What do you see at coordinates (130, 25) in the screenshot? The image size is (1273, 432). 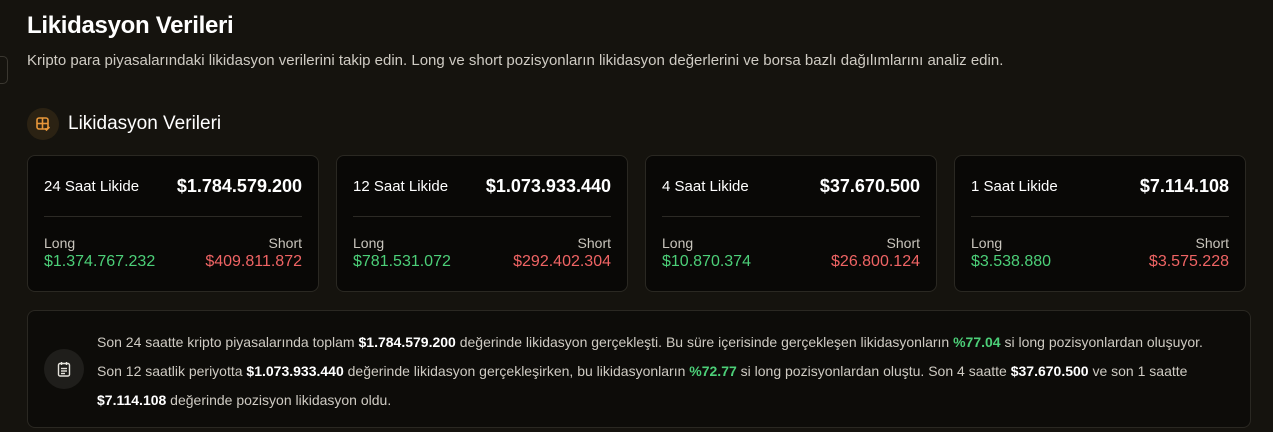 I see `page-title: Likidasyon Verileri` at bounding box center [130, 25].